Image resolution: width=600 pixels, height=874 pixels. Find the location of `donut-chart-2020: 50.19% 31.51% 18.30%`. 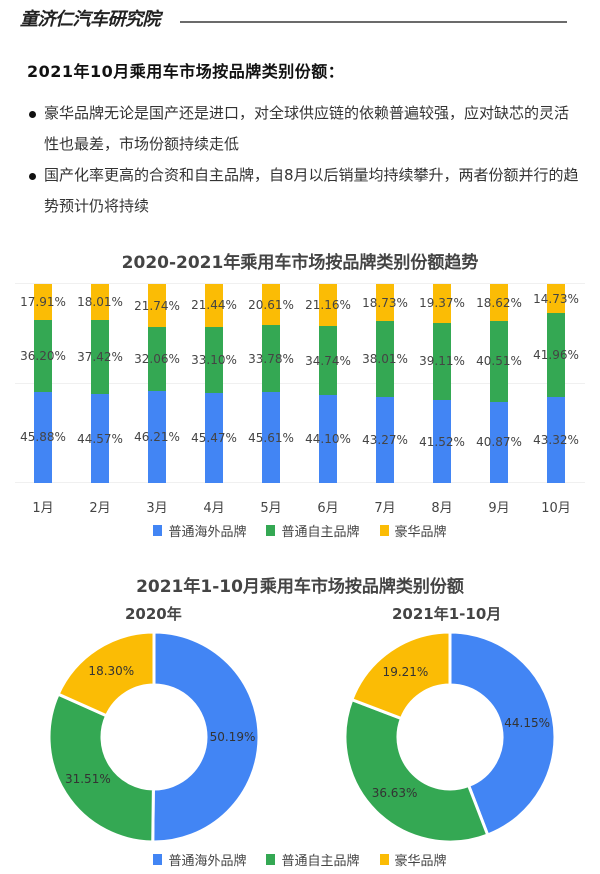

donut-chart-2020: 50.19% 31.51% 18.30% is located at coordinates (154, 737).